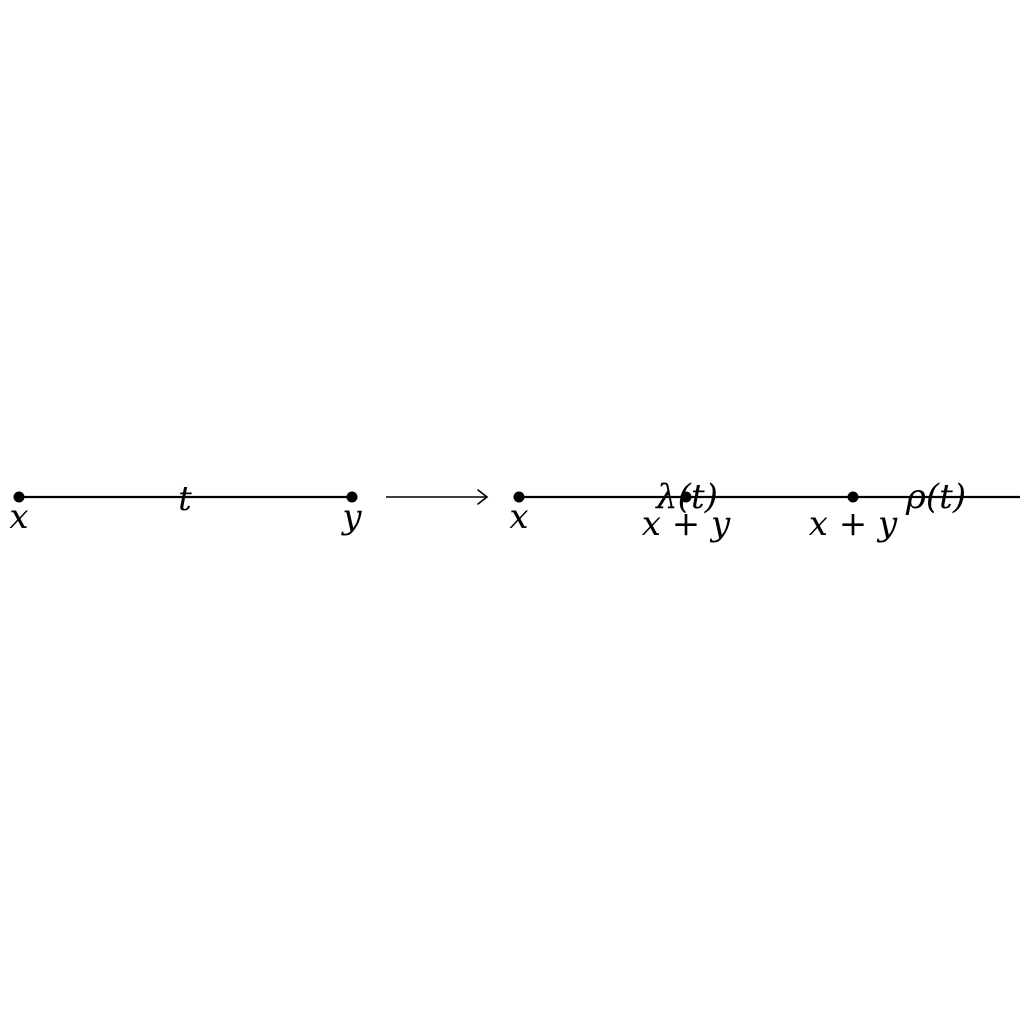 Image resolution: width=1024 pixels, height=1024 pixels. I want to click on right-vertex-end, so click(853, 497).